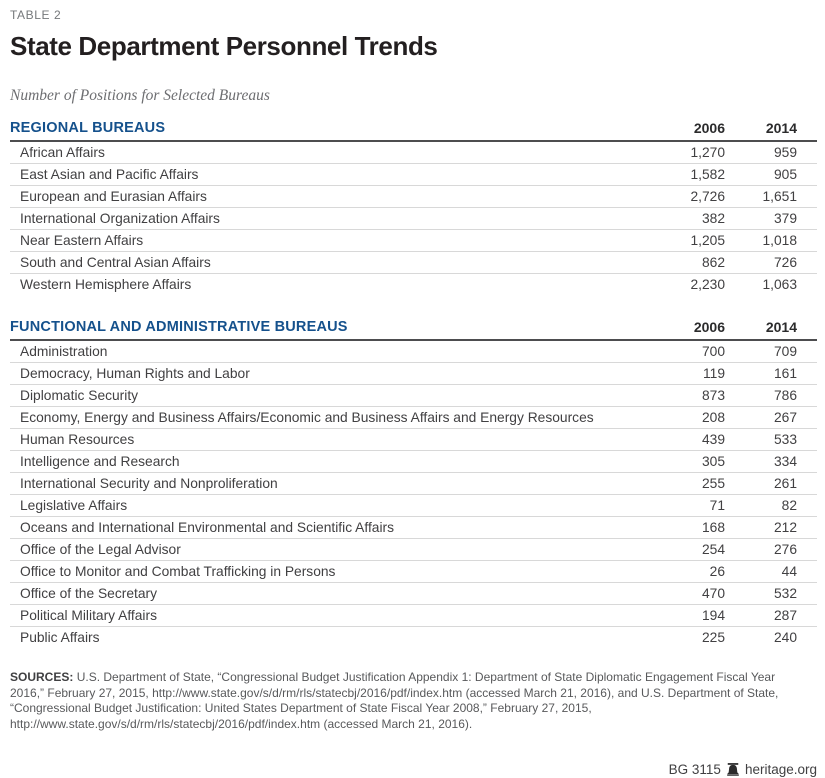  What do you see at coordinates (42, 677) in the screenshot?
I see `sources-label: SOURCES:` at bounding box center [42, 677].